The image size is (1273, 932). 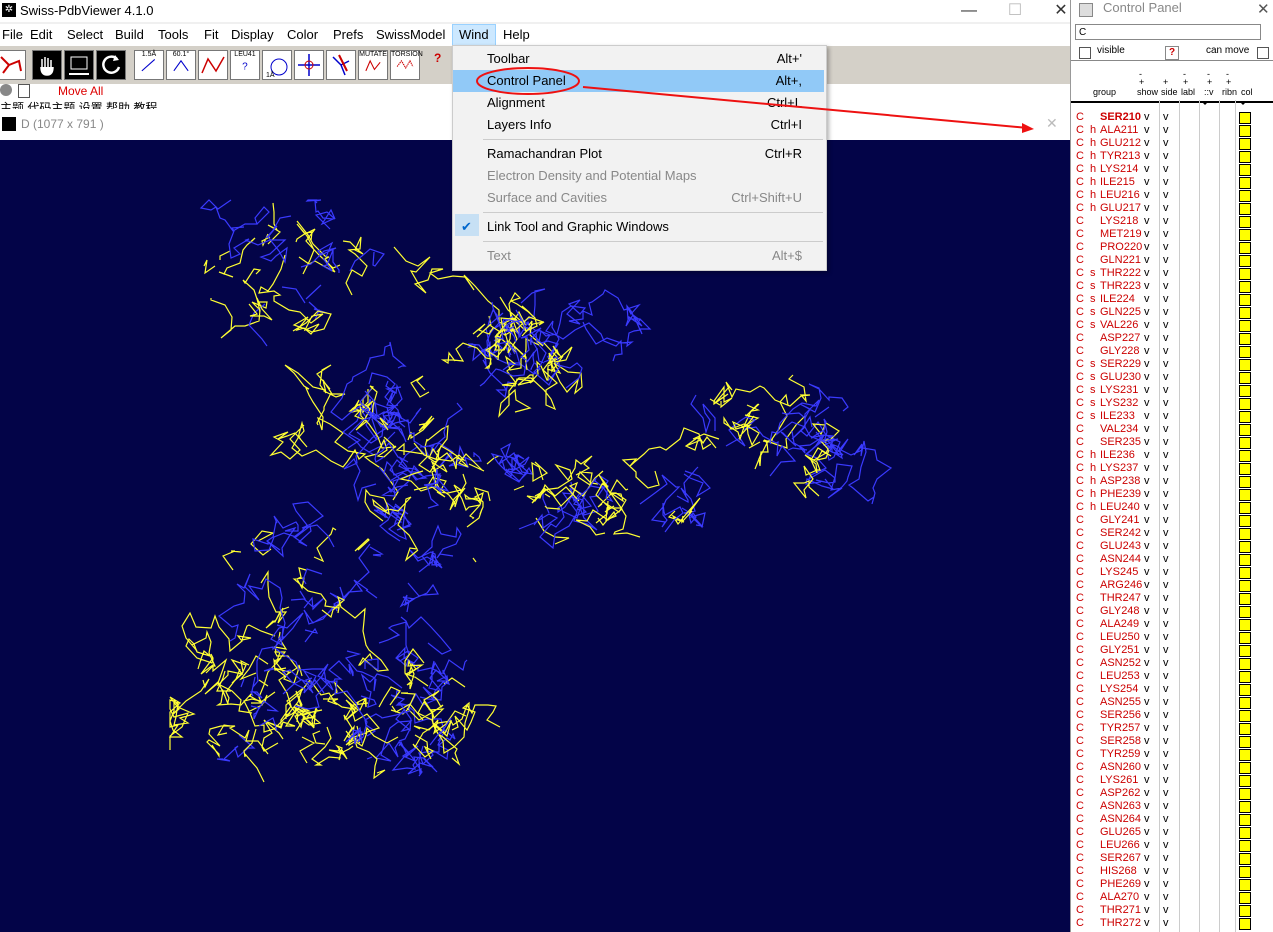 I want to click on residue-row: C LEU250 v v, so click(x=1172, y=637).